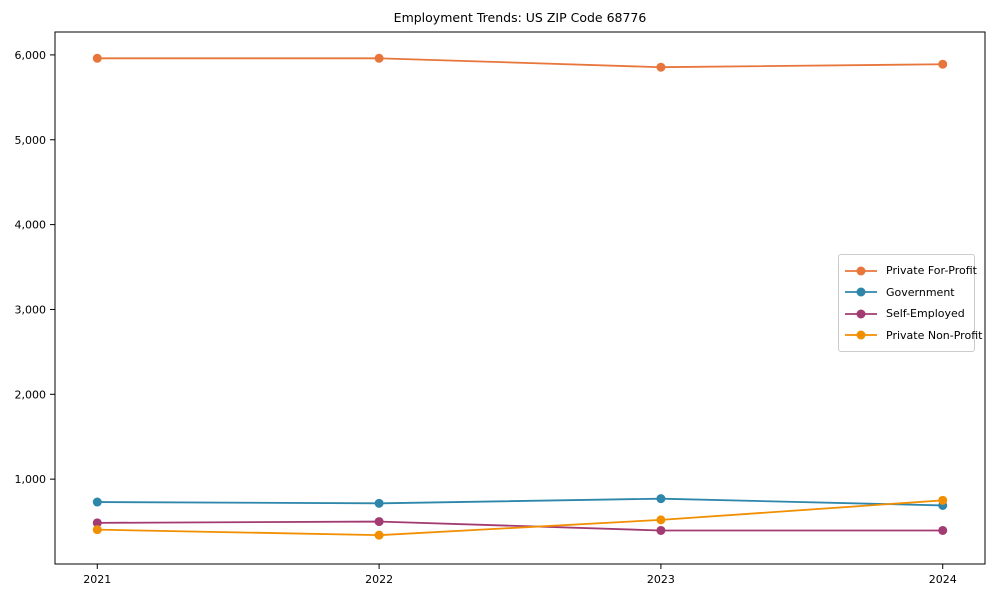 This screenshot has width=1000, height=600. I want to click on legend-item-label: Private For-Profit, so click(931, 271).